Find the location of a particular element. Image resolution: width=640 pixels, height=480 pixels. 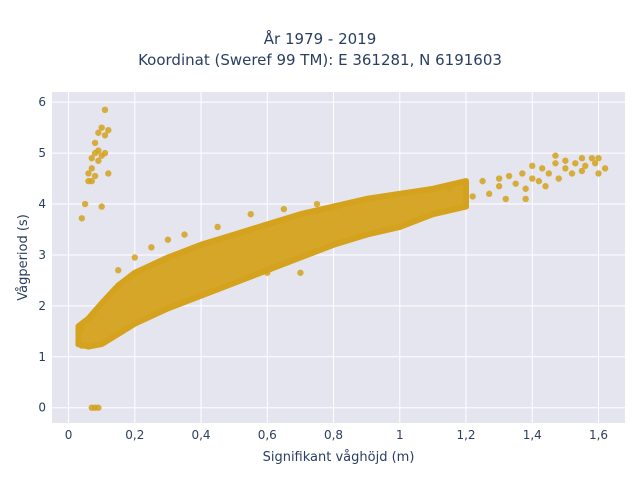

y-tick-label: 5 is located at coordinates (42, 153).